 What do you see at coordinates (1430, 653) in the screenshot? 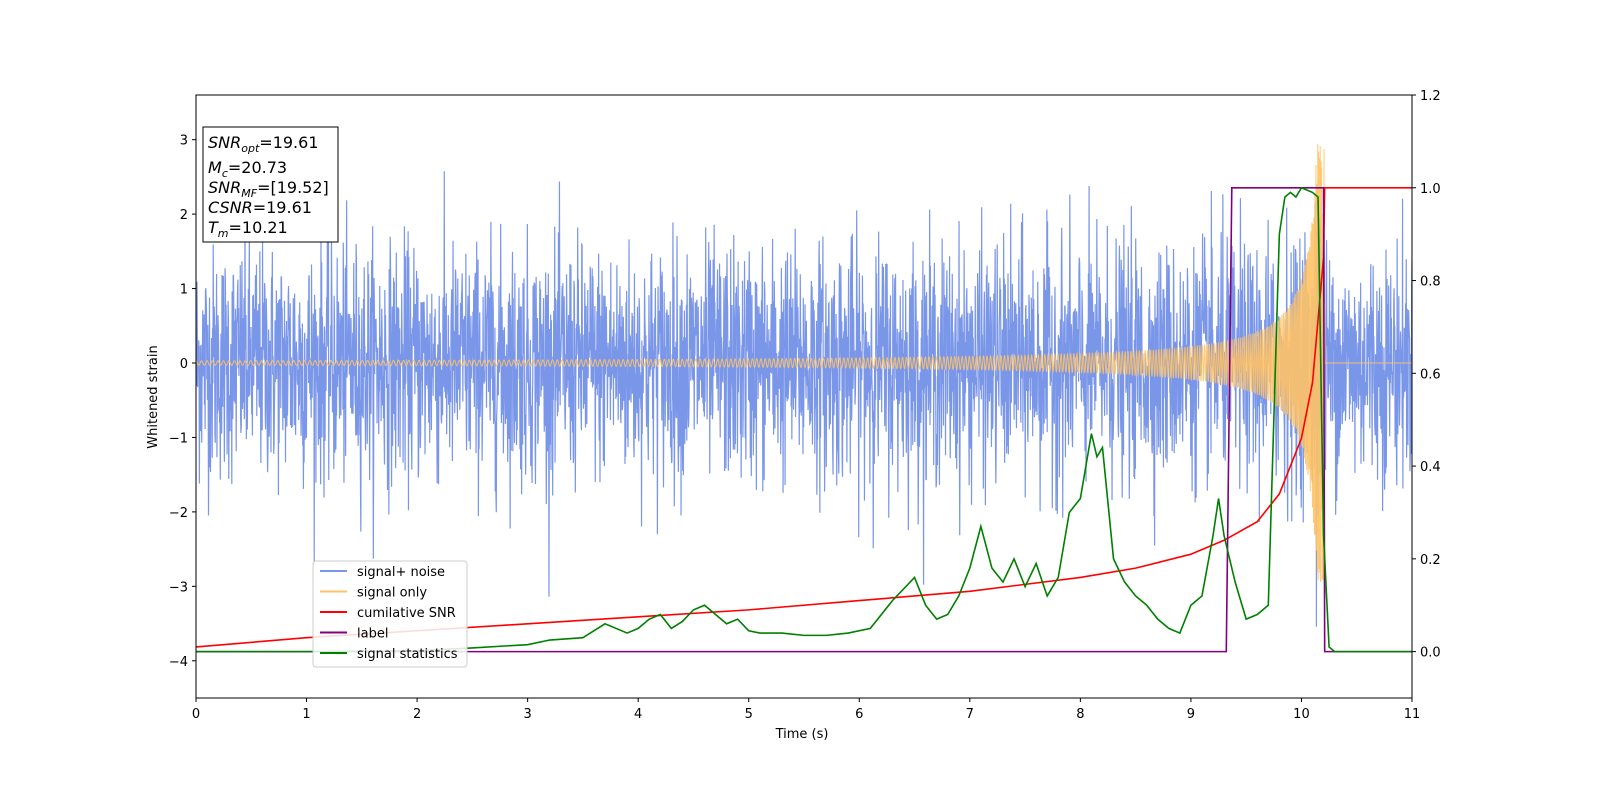
I see `y-right-tick-label: 0.0` at bounding box center [1430, 653].